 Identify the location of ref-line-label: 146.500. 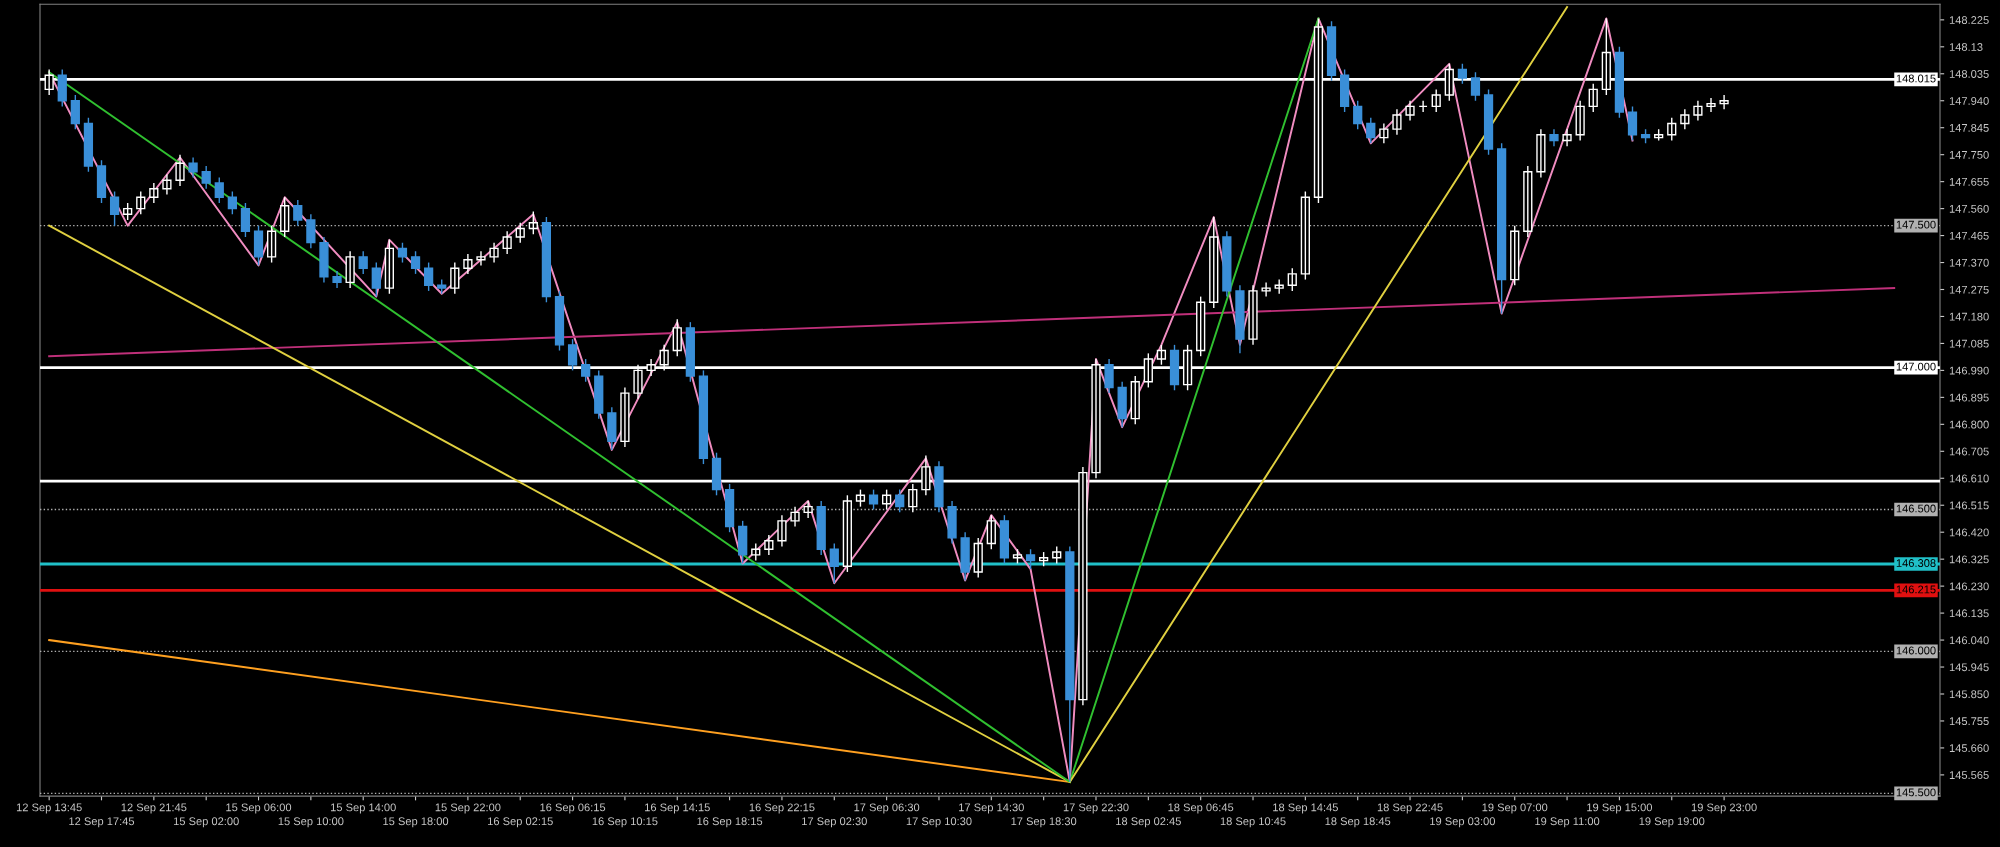
(1916, 508).